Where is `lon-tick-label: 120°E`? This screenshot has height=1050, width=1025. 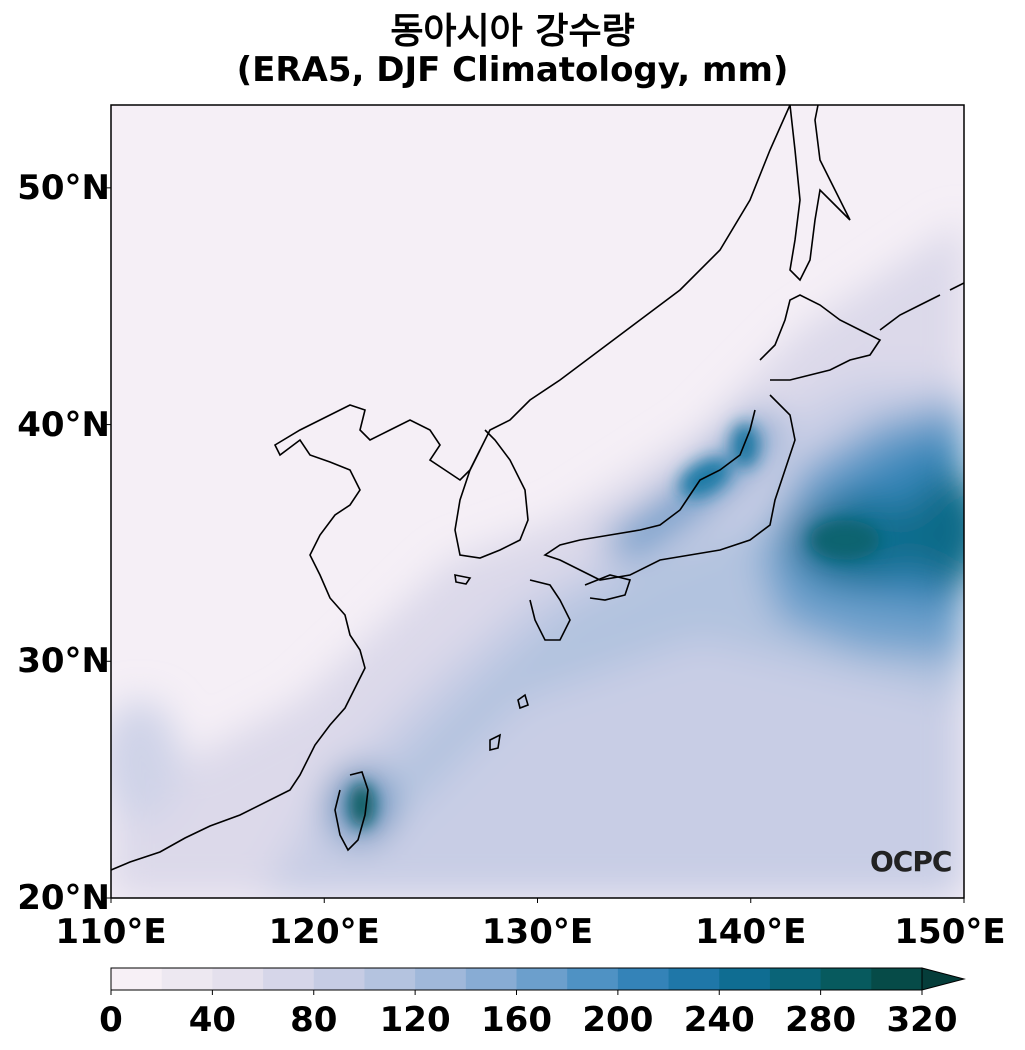
lon-tick-label: 120°E is located at coordinates (324, 932).